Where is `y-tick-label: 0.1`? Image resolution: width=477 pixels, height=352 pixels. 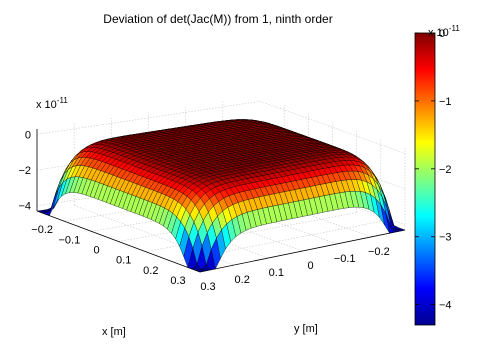 y-tick-label: 0.1 is located at coordinates (276, 273).